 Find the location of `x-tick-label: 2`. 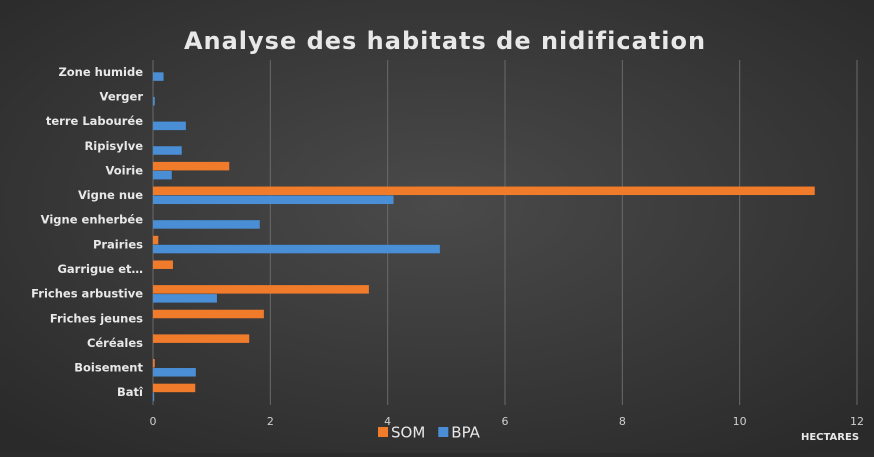

x-tick-label: 2 is located at coordinates (270, 421).